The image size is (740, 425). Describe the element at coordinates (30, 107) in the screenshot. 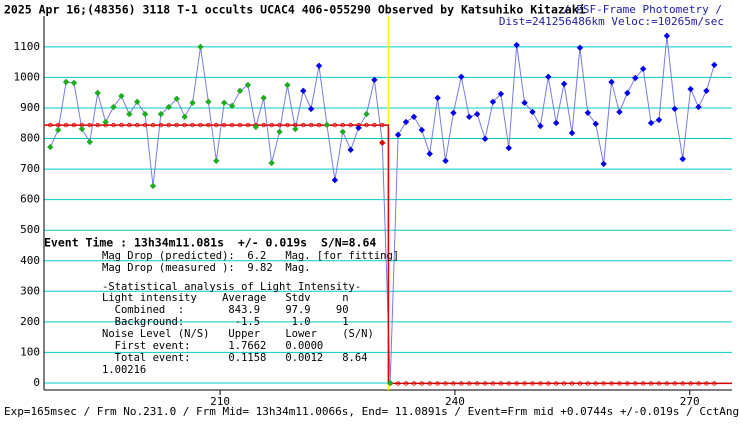

I see `y-tick-label: 900` at that location.